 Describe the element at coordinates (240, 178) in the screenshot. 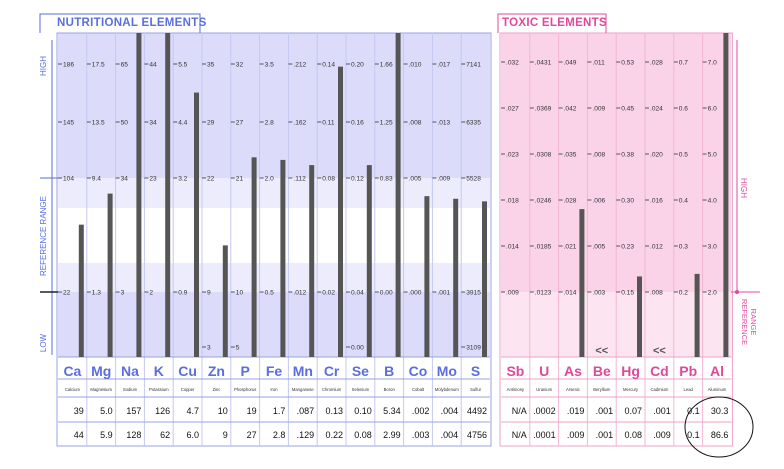

I see `tick-label: 21` at that location.